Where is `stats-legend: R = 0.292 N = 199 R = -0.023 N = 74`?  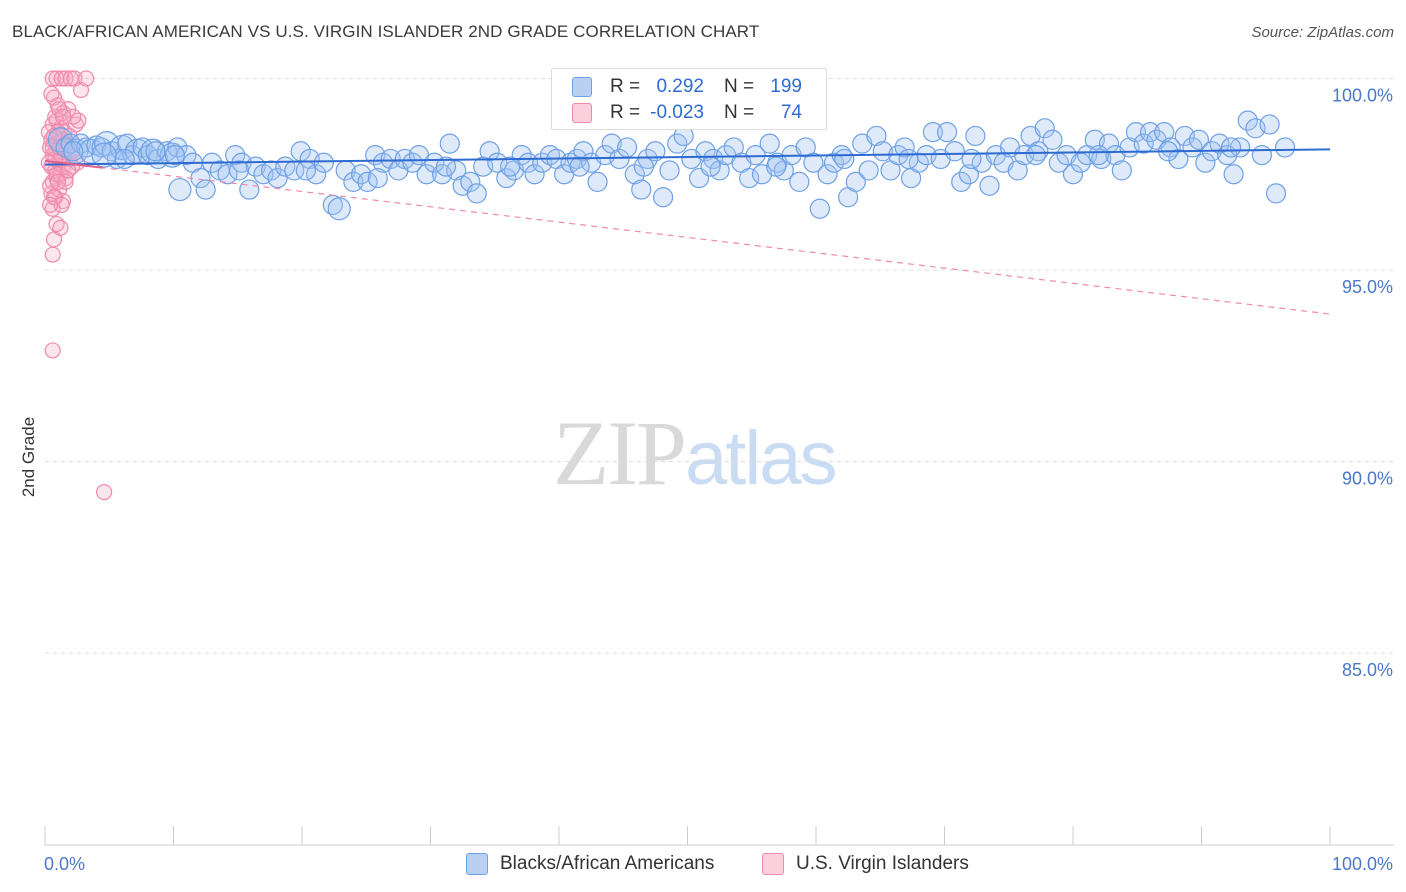 stats-legend: R = 0.292 N = 199 R = -0.023 N = 74 is located at coordinates (689, 99).